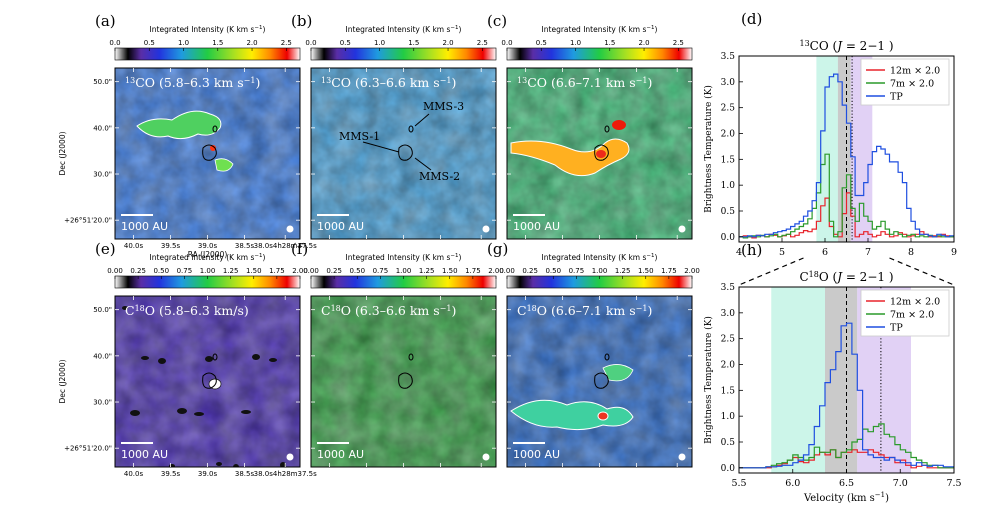  Describe the element at coordinates (728, 160) in the screenshot. I see `y-tick-label: 1.5` at that location.